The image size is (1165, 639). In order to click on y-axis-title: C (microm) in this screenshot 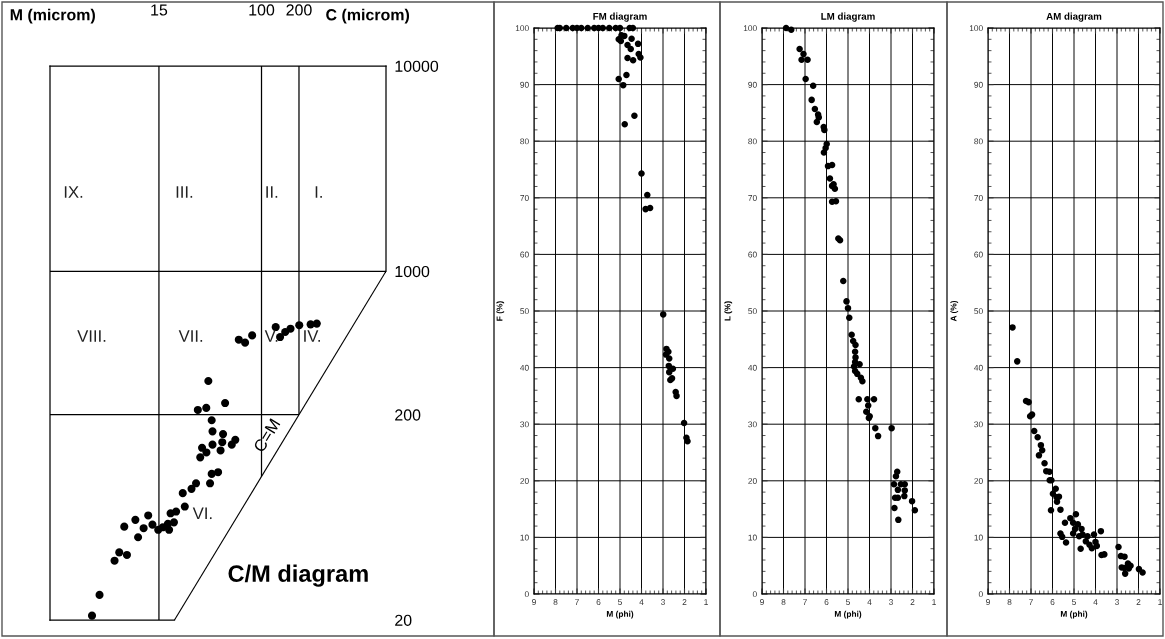, I will do `click(368, 16)`.